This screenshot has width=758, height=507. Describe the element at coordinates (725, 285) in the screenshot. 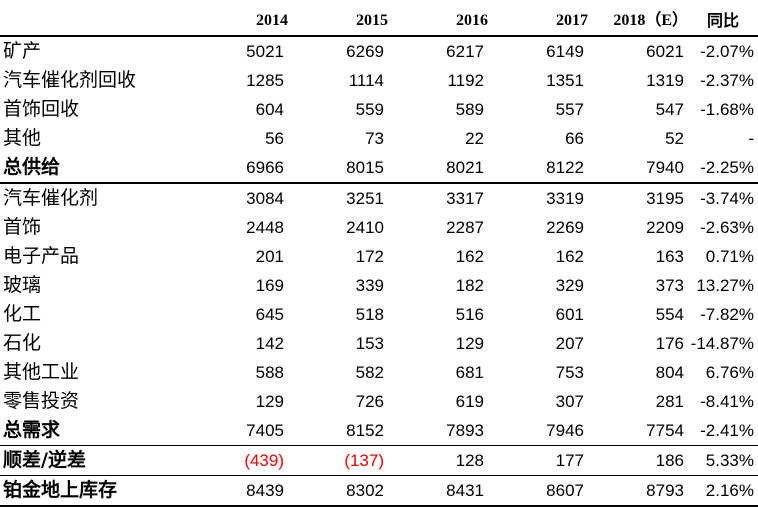

I see `cell-yoy: 13.27%` at that location.